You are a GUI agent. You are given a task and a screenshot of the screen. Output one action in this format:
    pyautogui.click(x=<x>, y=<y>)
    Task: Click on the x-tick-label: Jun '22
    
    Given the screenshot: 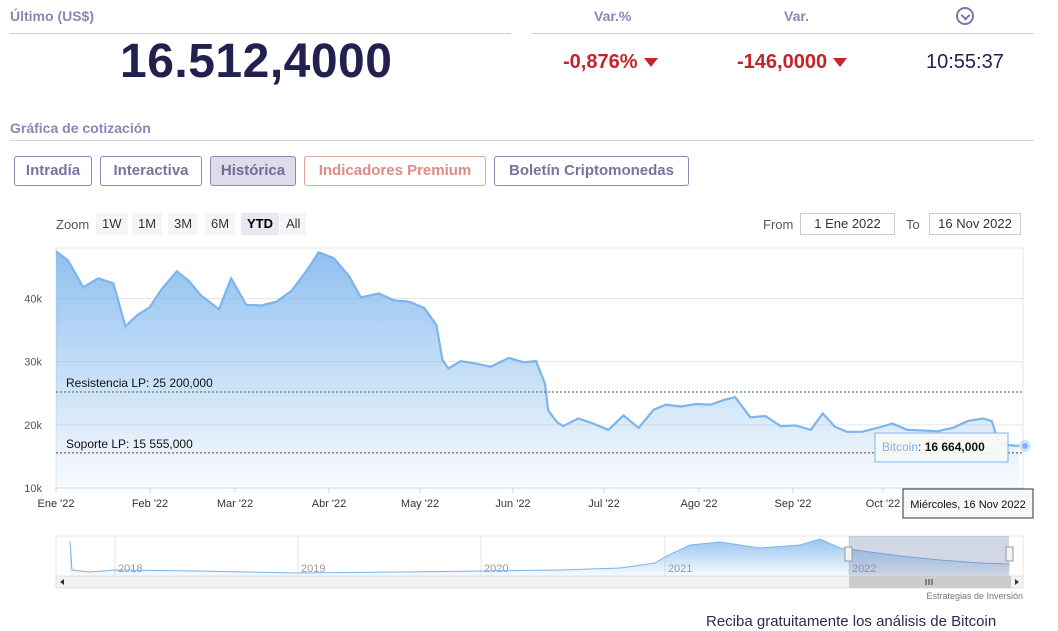 What is the action you would take?
    pyautogui.click(x=512, y=504)
    